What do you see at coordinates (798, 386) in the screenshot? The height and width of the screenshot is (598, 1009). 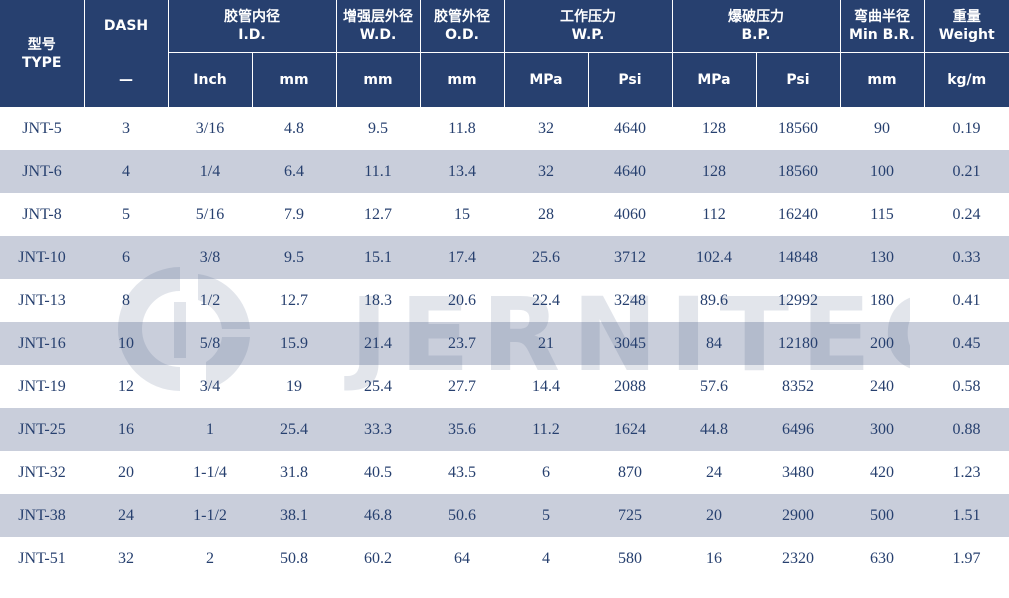 I see `cell-bp-psi: 8352` at bounding box center [798, 386].